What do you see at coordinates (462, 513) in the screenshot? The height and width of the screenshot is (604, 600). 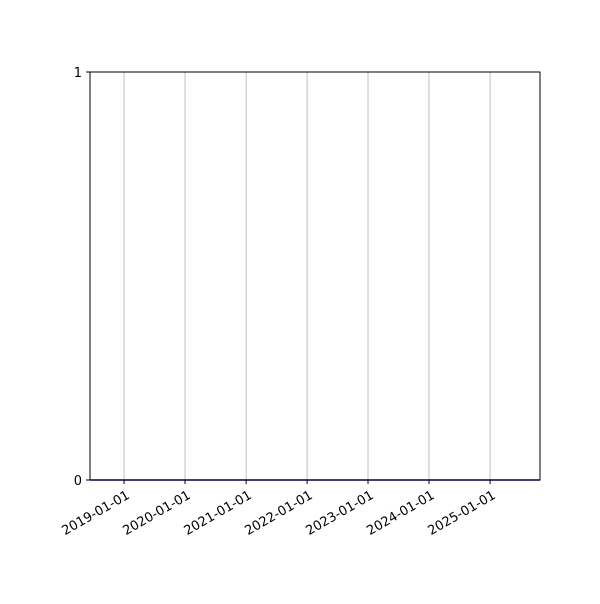 I see `x-tick-label: 2025-01-01` at bounding box center [462, 513].